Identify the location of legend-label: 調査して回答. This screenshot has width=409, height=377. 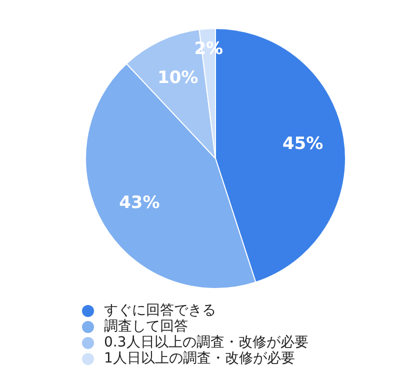
(146, 326).